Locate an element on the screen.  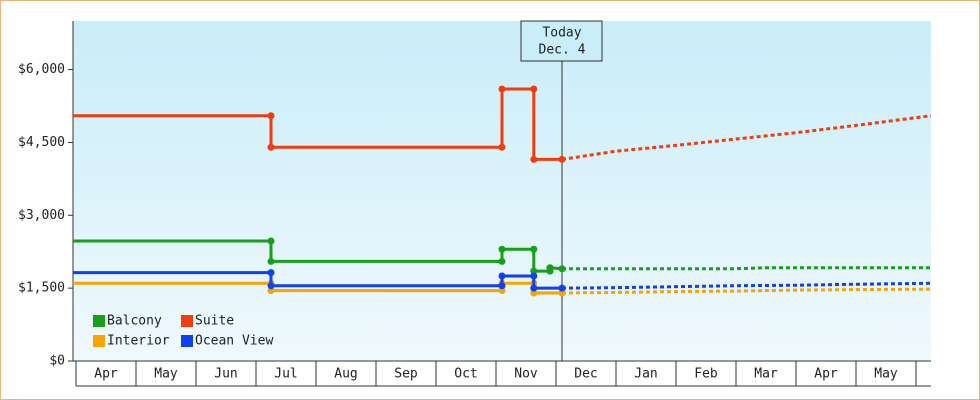
legend-label: Balcony is located at coordinates (134, 321).